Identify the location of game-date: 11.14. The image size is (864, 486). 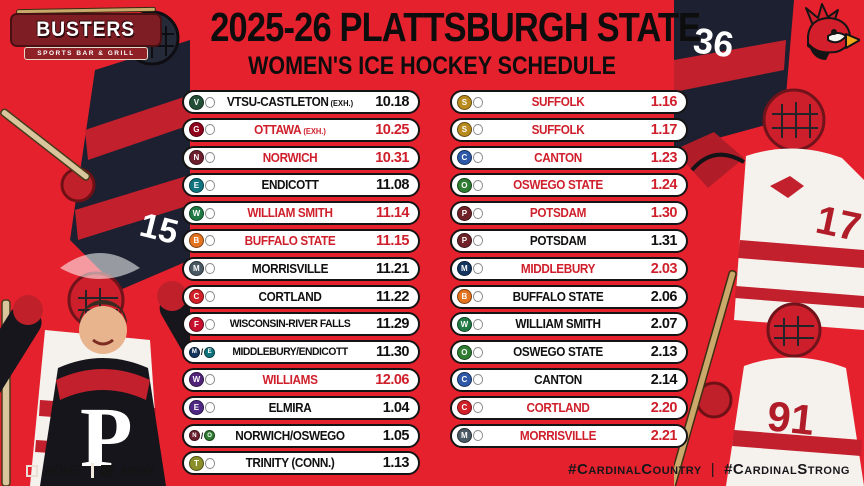
(393, 213).